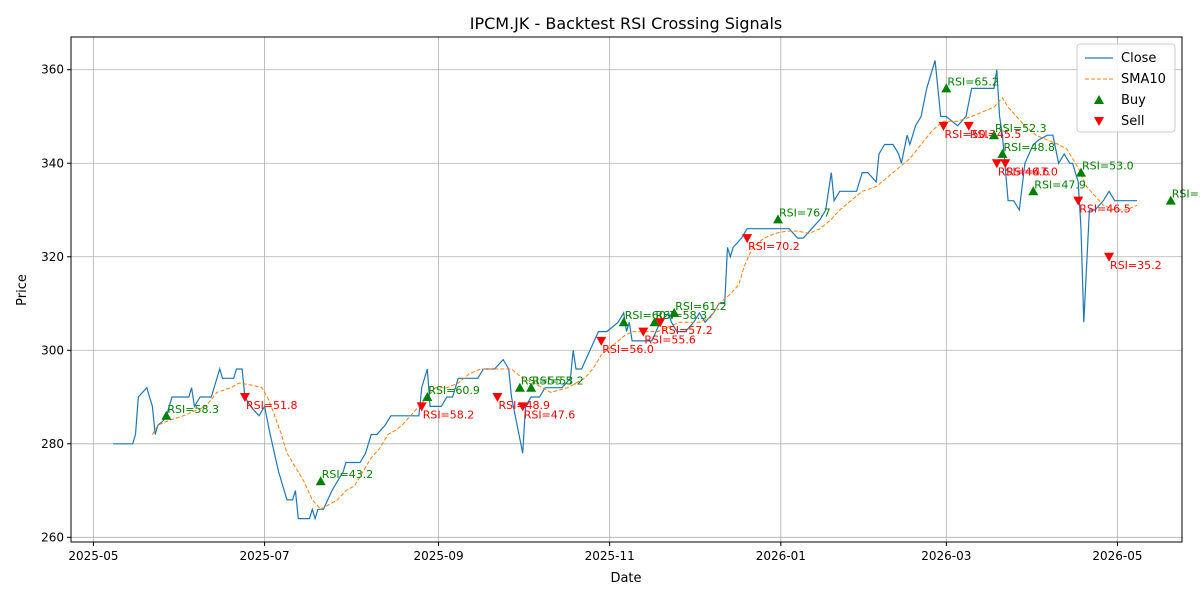 This screenshot has height=604, width=1200. What do you see at coordinates (454, 390) in the screenshot?
I see `buy-label: RSI=60.9` at bounding box center [454, 390].